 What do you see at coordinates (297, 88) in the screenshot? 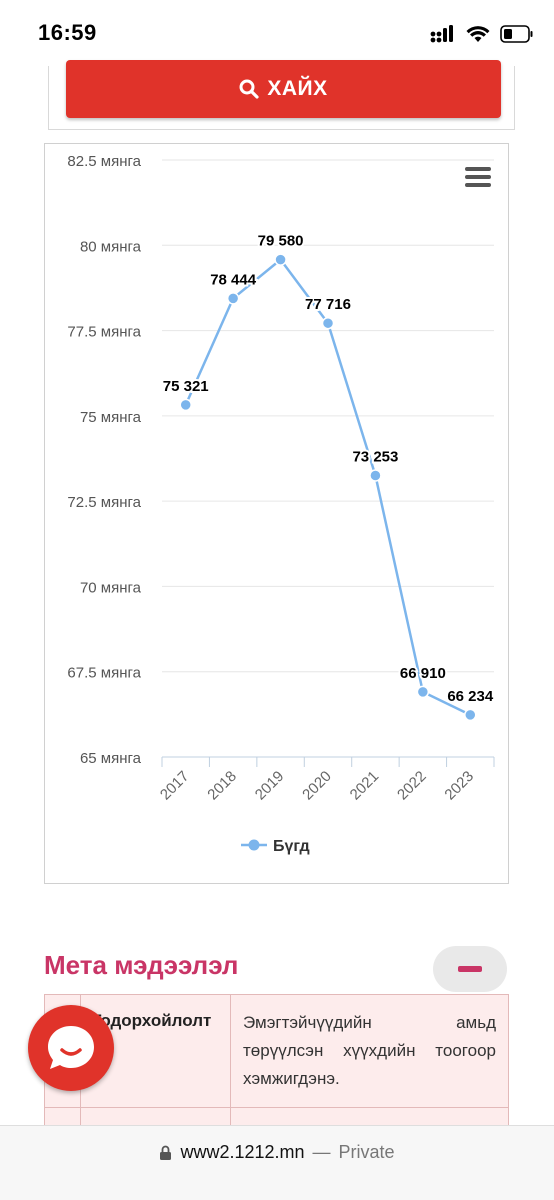
I see `search-button-label: ХАЙХ` at bounding box center [297, 88].